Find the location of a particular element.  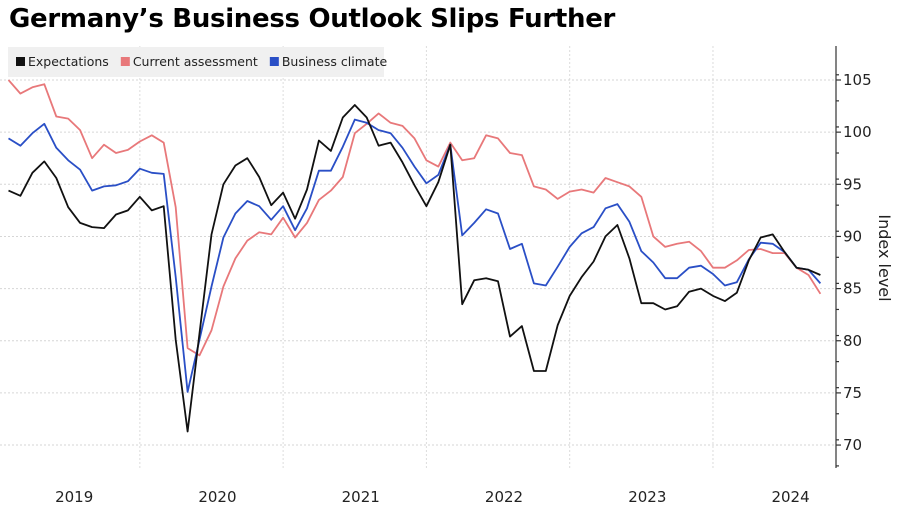

legend-label: Current assessment is located at coordinates (195, 61).